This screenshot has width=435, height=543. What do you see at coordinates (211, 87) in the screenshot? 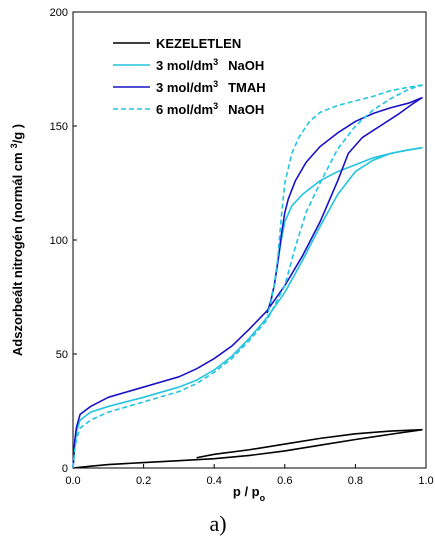
I see `legend-entry: 3 mol/dm3 TMAH` at bounding box center [211, 87].